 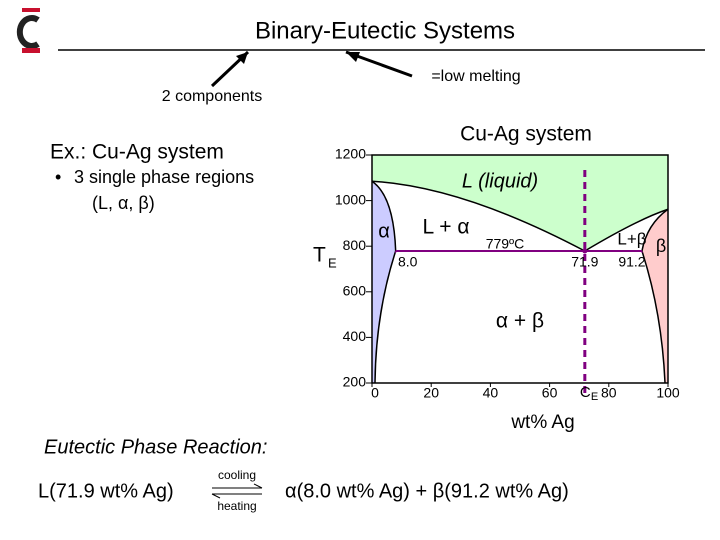 What do you see at coordinates (609, 393) in the screenshot?
I see `x-tick-label: 80` at bounding box center [609, 393].